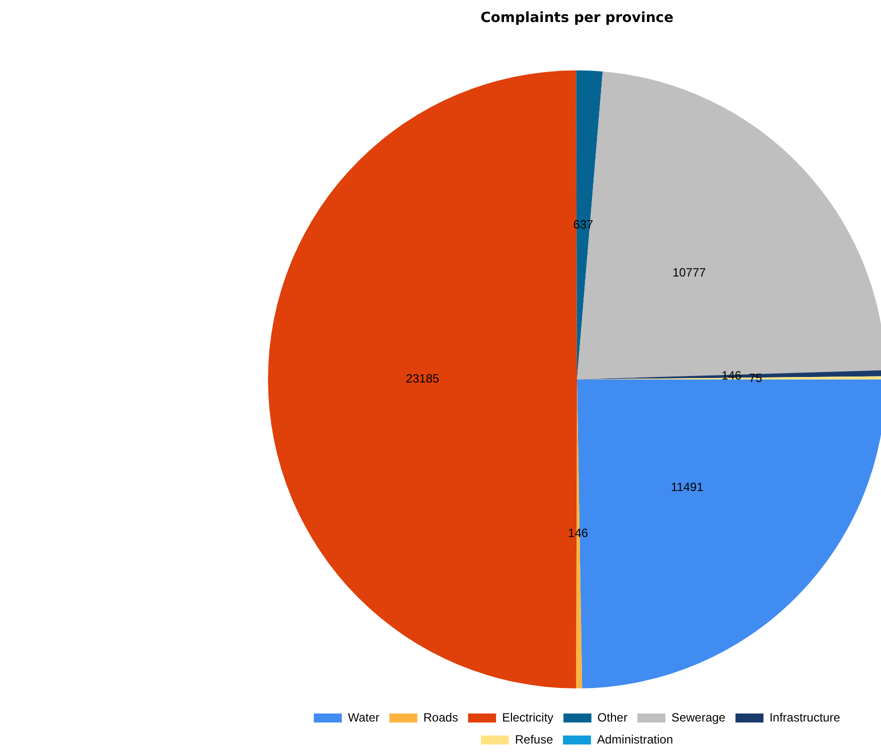  What do you see at coordinates (612, 717) in the screenshot?
I see `legend-label: Other` at bounding box center [612, 717].